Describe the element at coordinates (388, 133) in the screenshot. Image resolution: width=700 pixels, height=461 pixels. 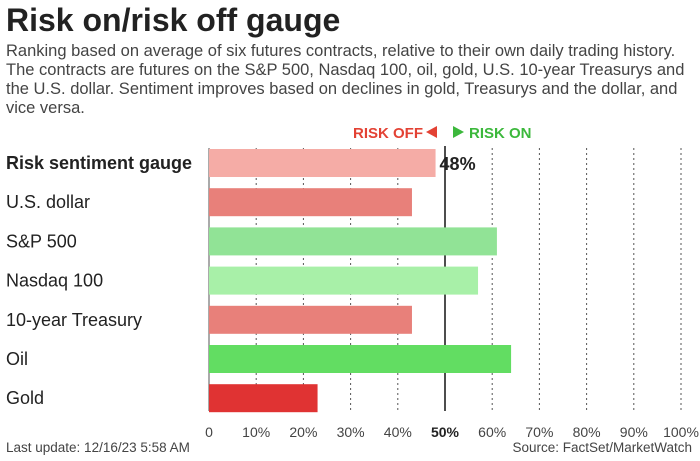
I see `risk-off-label: RISK OFF` at that location.